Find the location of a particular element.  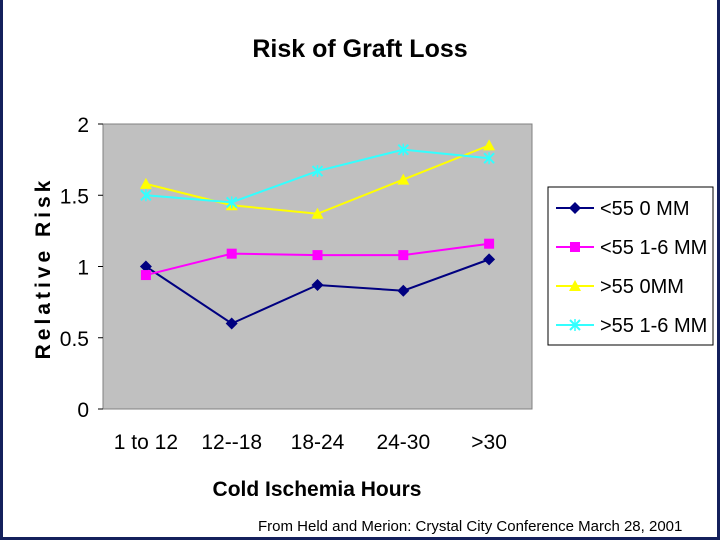

legend-label: >55 1-6 MM is located at coordinates (653, 326).